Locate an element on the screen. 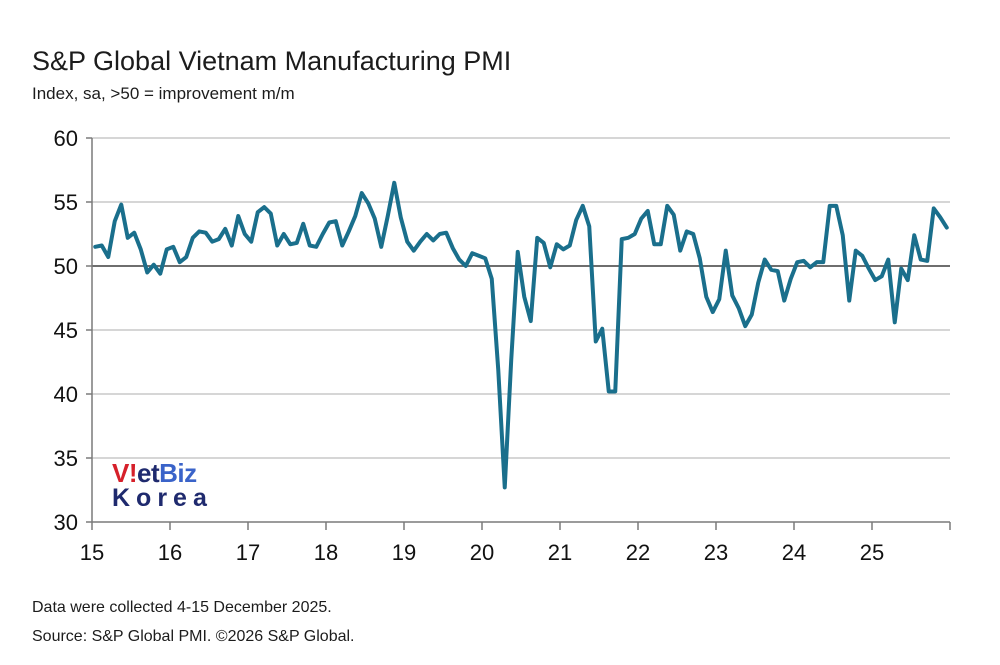 The width and height of the screenshot is (1000, 665). y-tick-label-50: 50 is located at coordinates (66, 266).